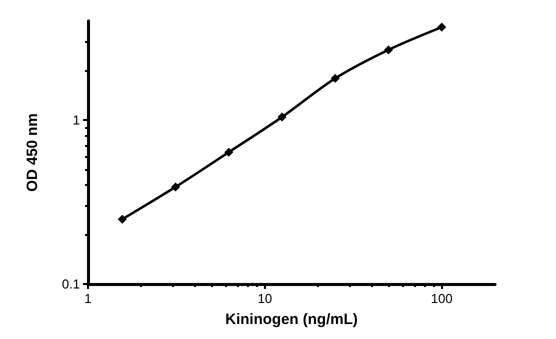 Image resolution: width=556 pixels, height=339 pixels. I want to click on x-tick-label: 100, so click(441, 298).